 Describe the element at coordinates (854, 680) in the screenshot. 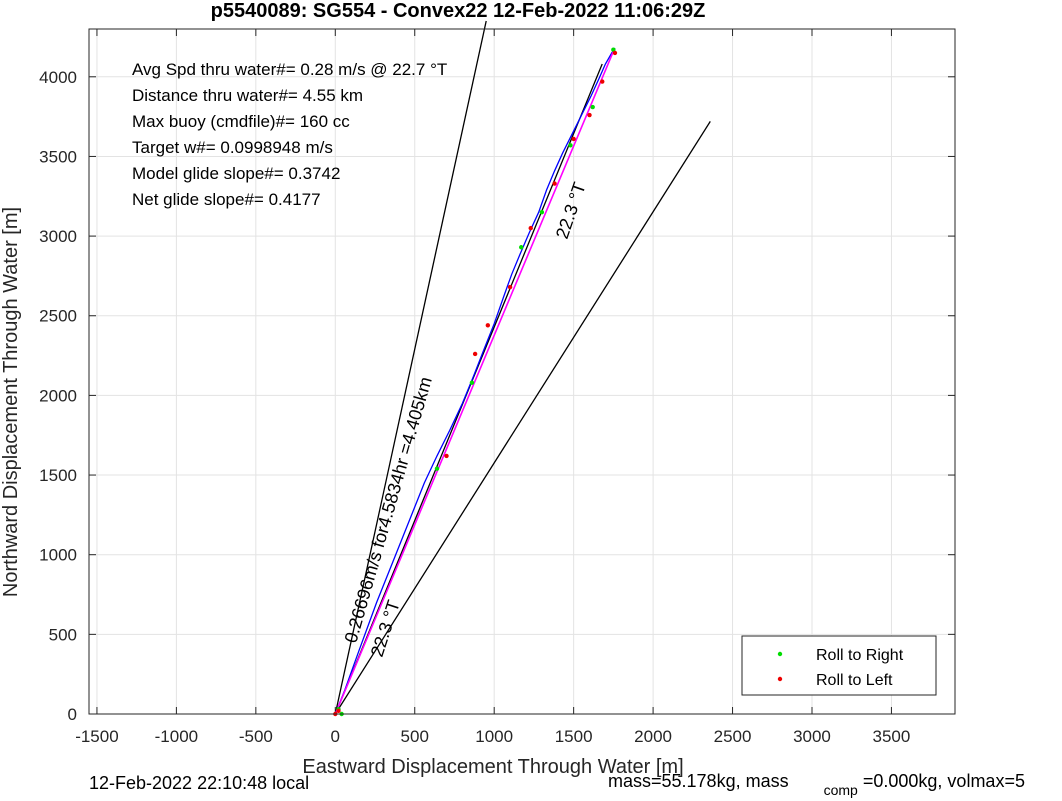

I see `legend-label-roll-left: Roll to Left` at that location.